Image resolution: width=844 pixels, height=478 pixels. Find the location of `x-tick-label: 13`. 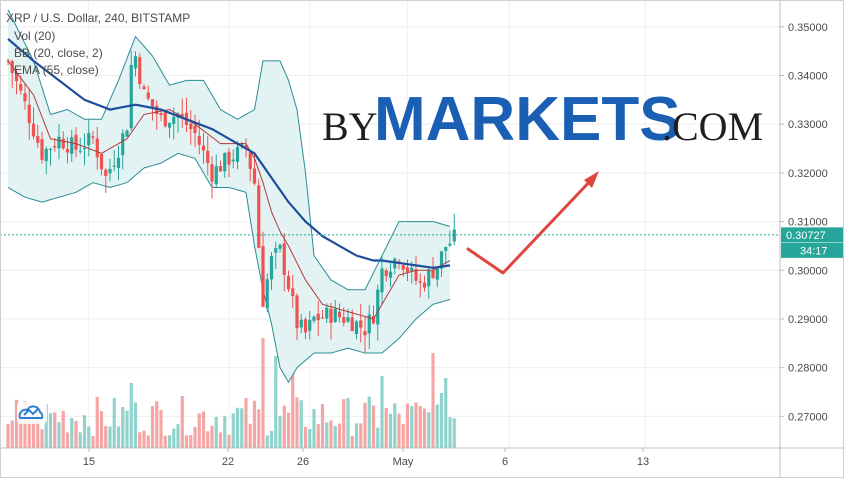

x-tick-label: 13 is located at coordinates (643, 462).